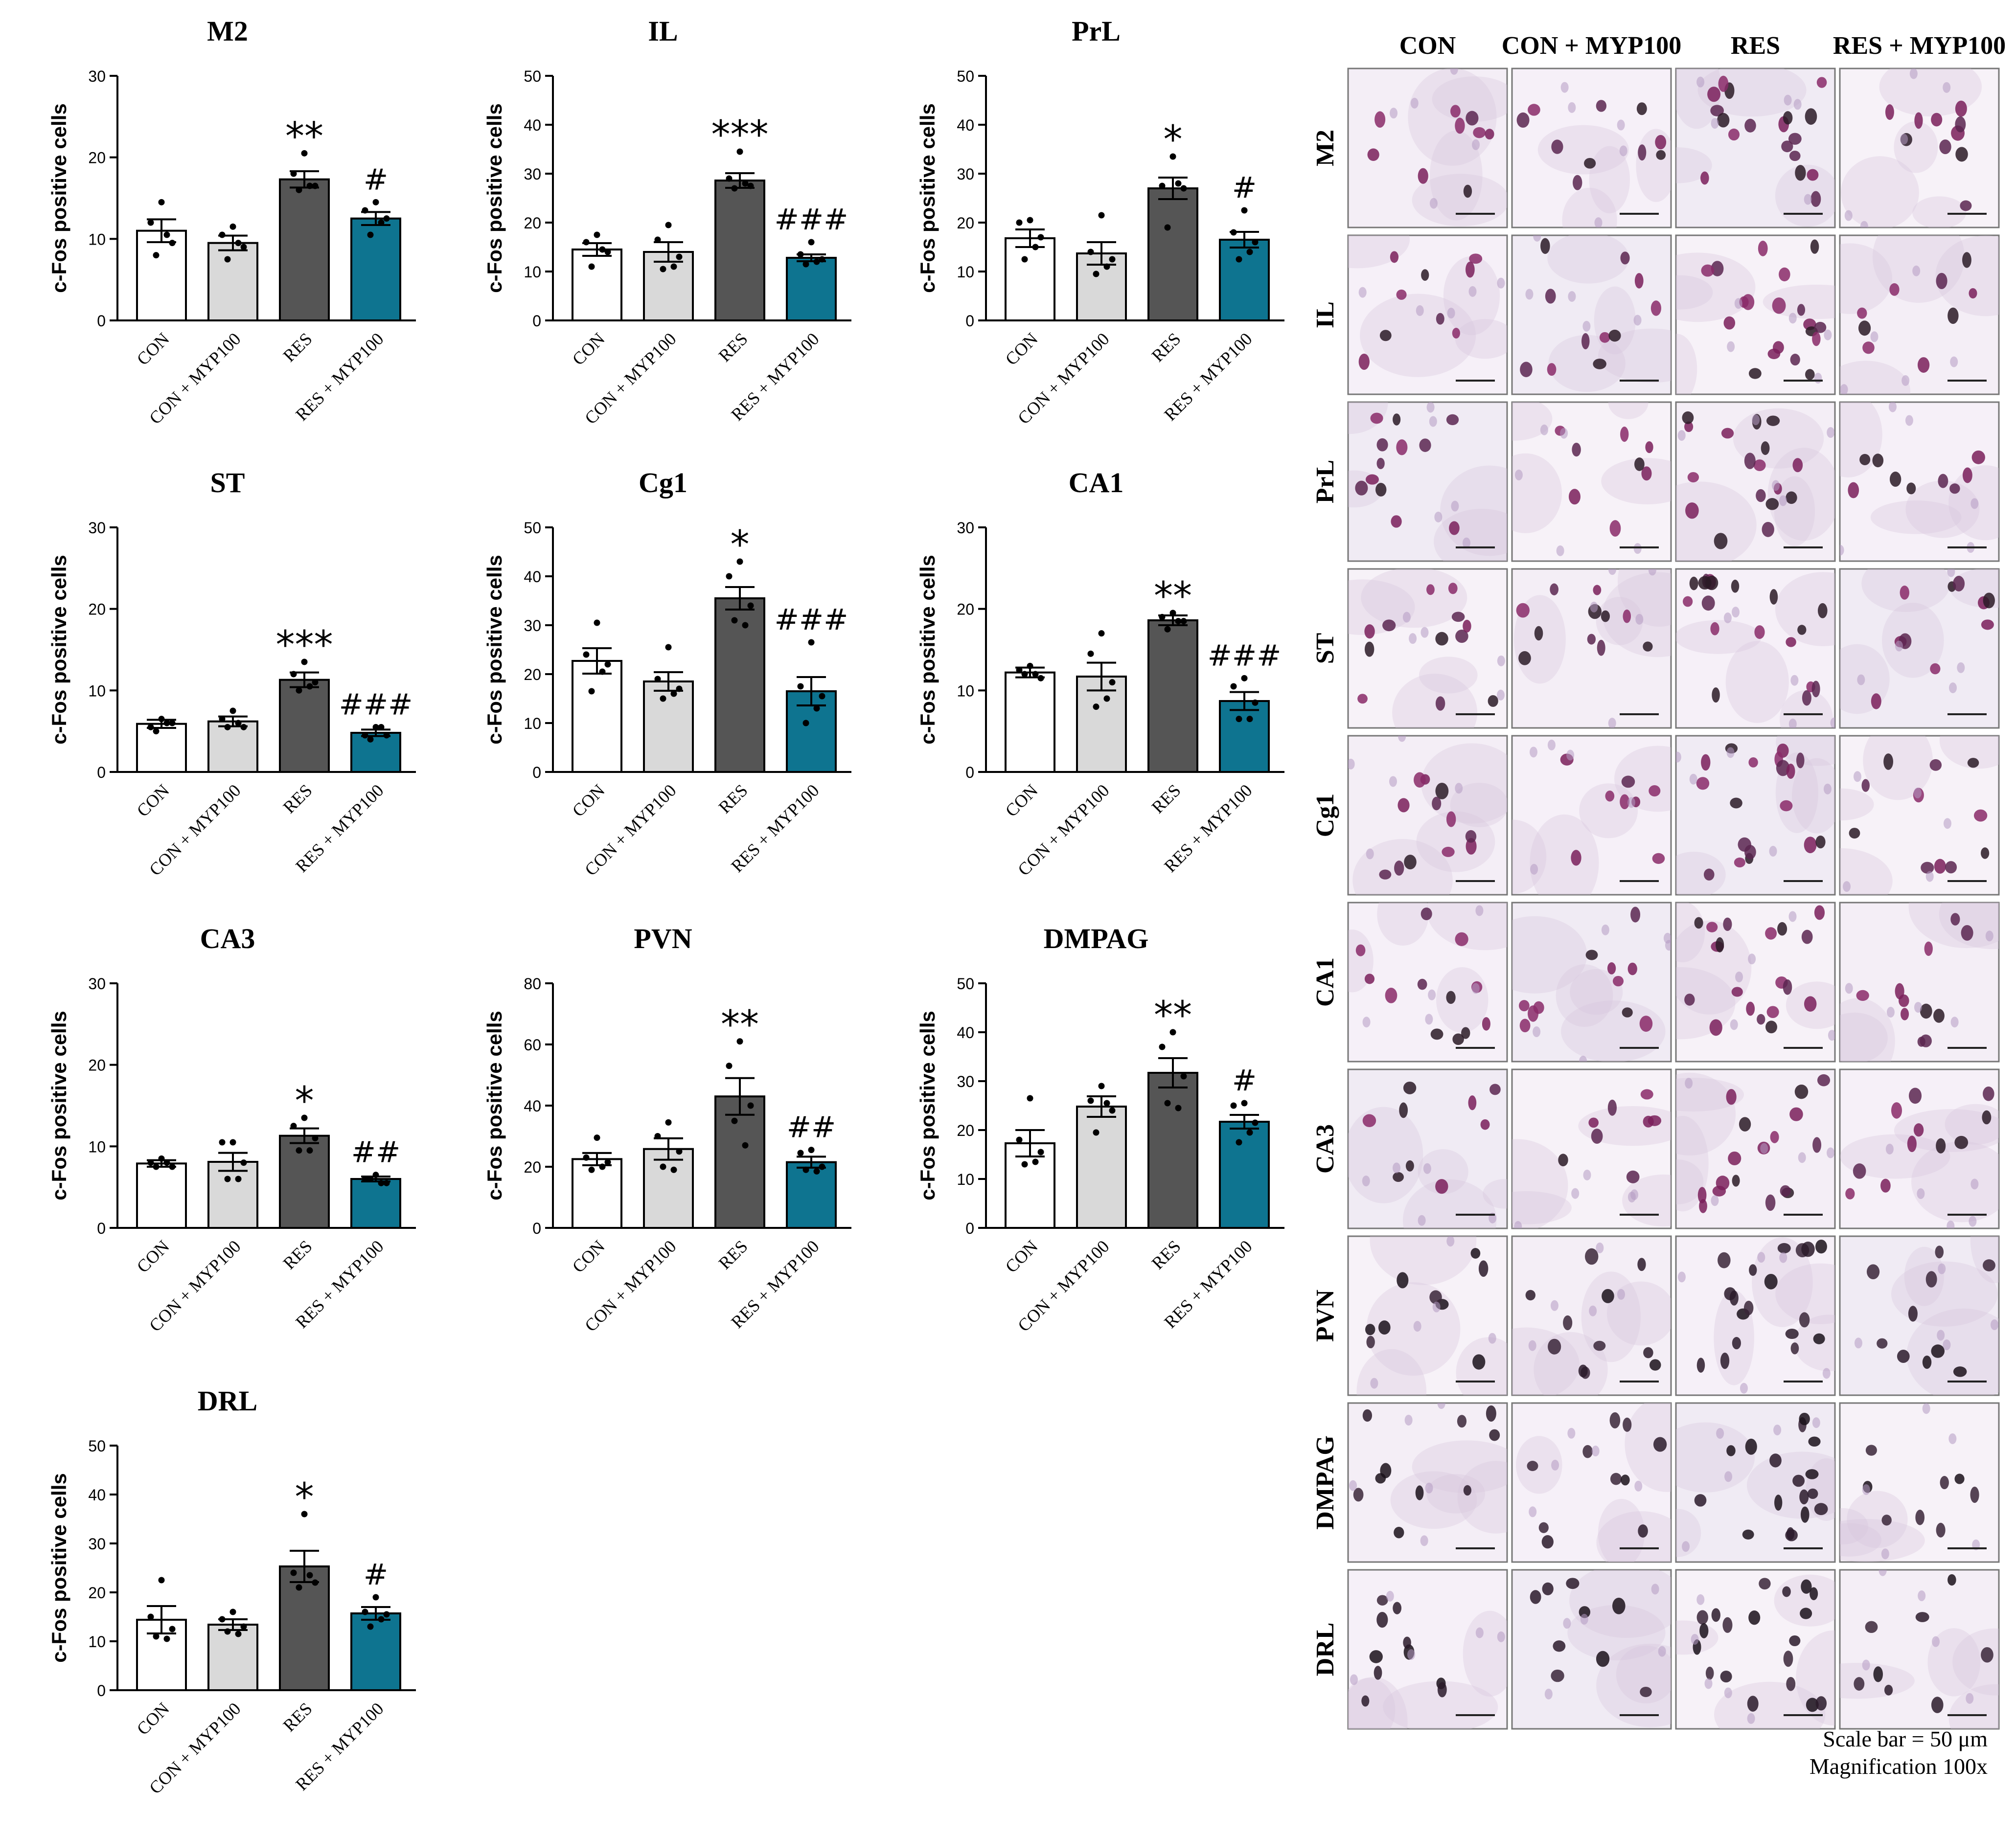 Image resolution: width=2016 pixels, height=1835 pixels. Describe the element at coordinates (1427, 1649) in the screenshot. I see `micrograph-background` at that location.